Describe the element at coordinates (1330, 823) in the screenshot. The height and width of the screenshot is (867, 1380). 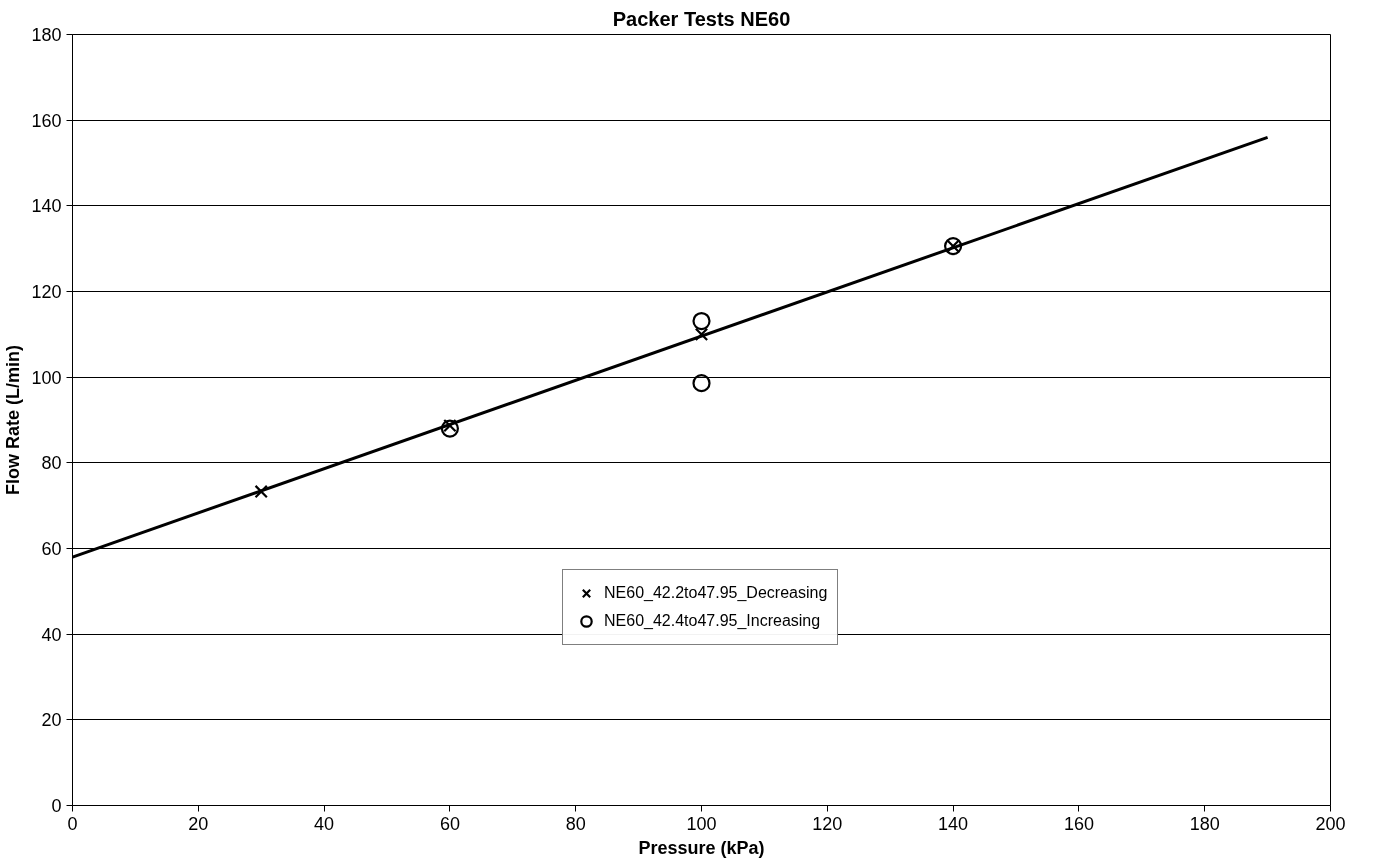
I see `x-tick-label: 200` at that location.